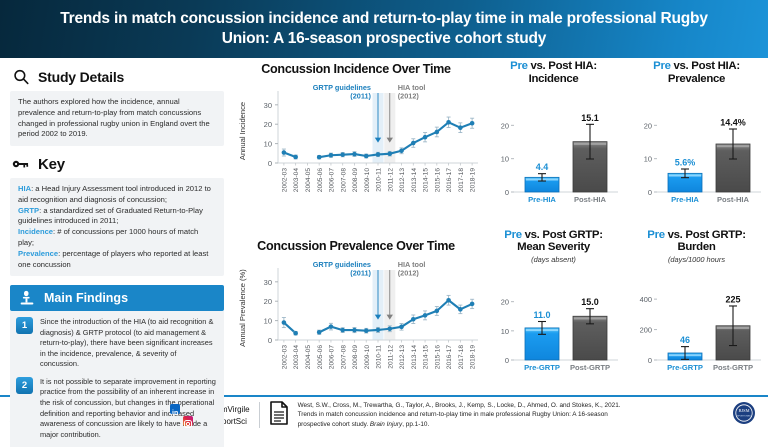  What do you see at coordinates (414, 180) in the screenshot?
I see `svg-text: 2013-14` at bounding box center [414, 180].